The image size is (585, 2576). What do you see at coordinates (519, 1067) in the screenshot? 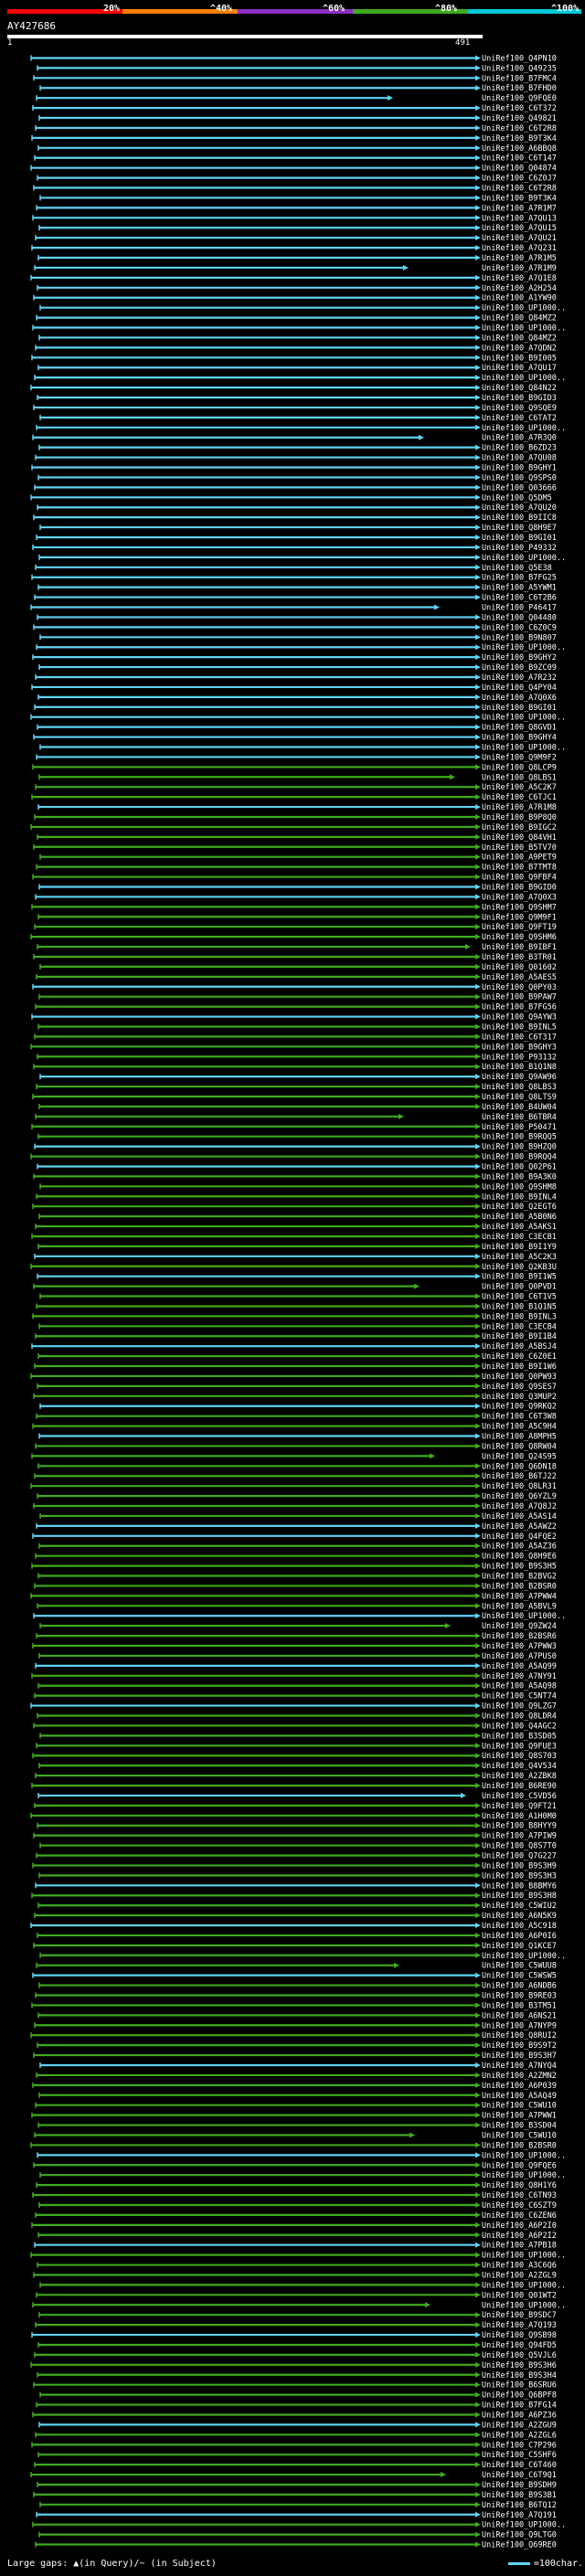
I see `hit-label: UniRef100_B1Q1N8` at bounding box center [519, 1067].